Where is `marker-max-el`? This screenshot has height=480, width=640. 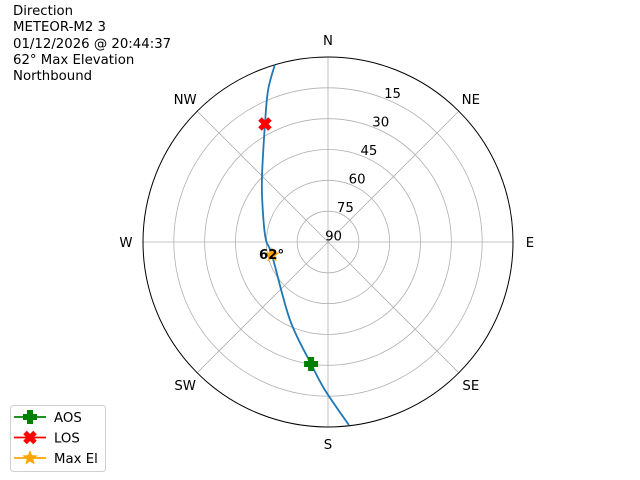 marker-max-el is located at coordinates (272, 254).